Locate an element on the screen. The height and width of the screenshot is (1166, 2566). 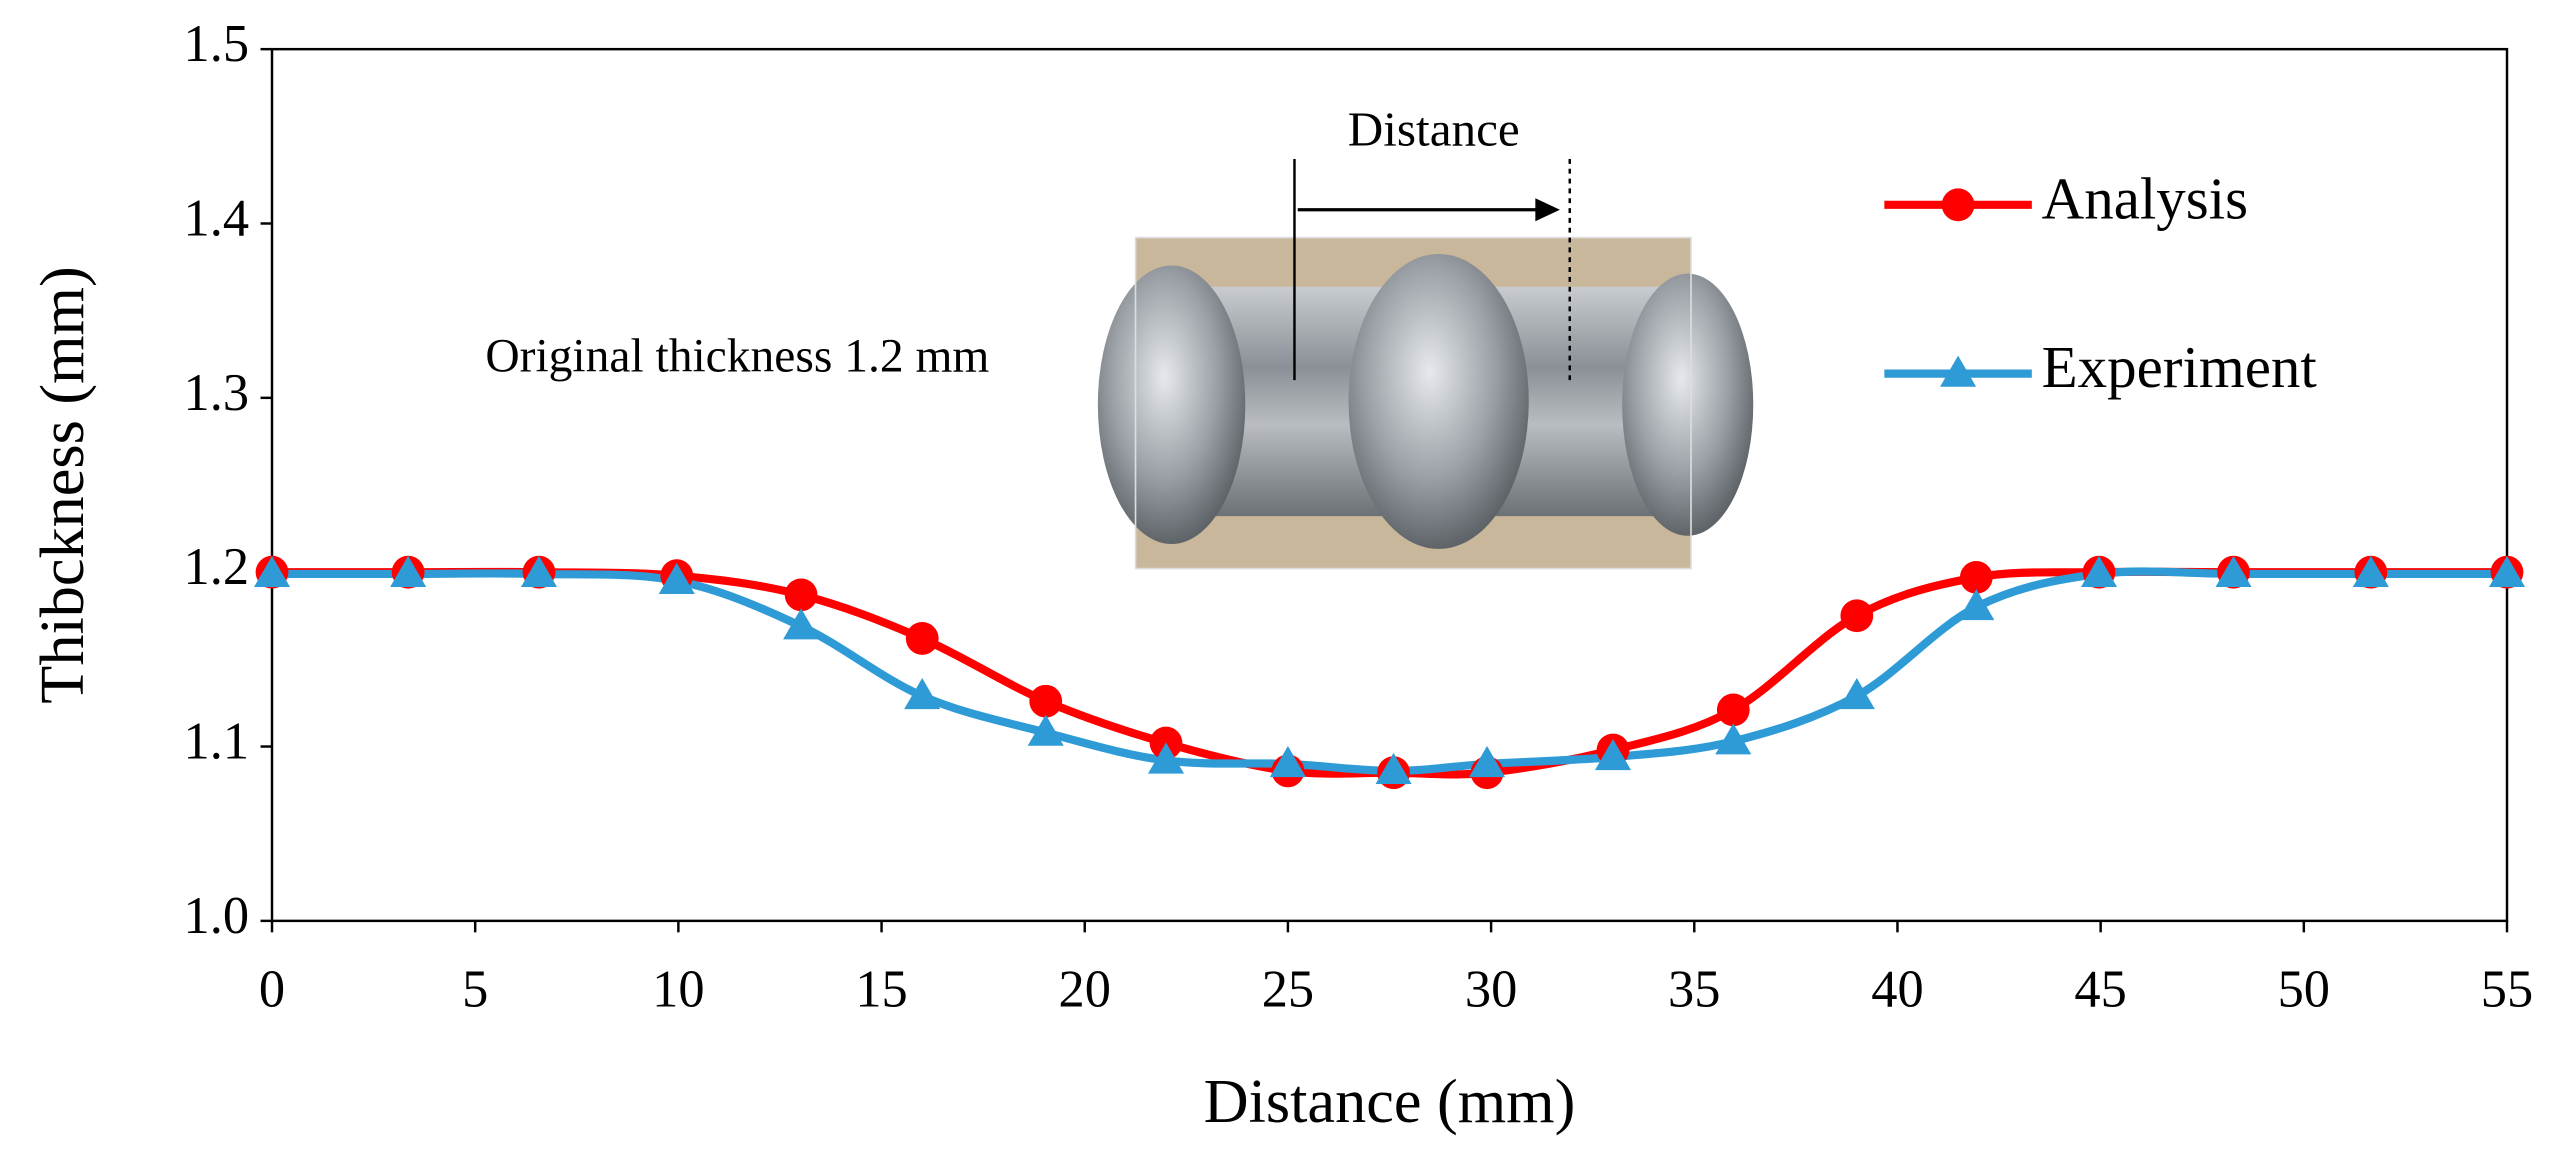
annotation: Distance is located at coordinates (1434, 129).